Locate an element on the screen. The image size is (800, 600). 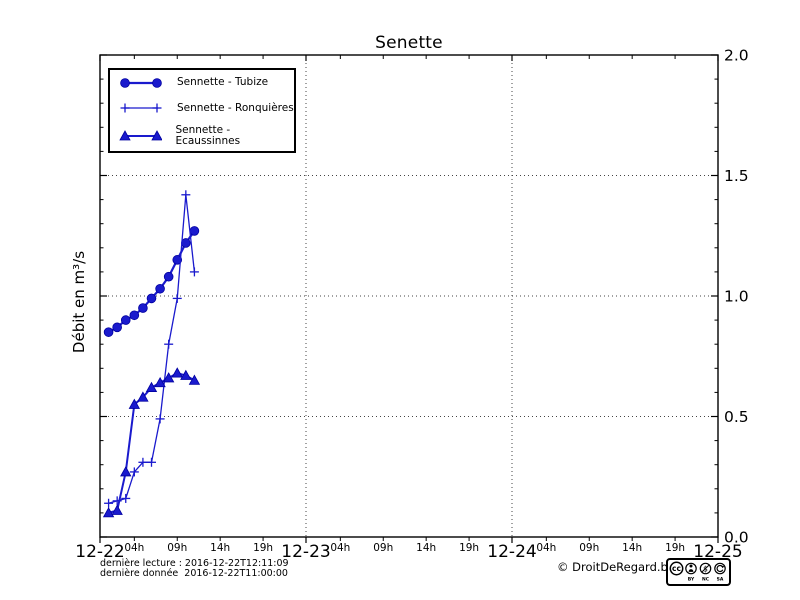
y-tick-label: 0.0 is located at coordinates (736, 538).